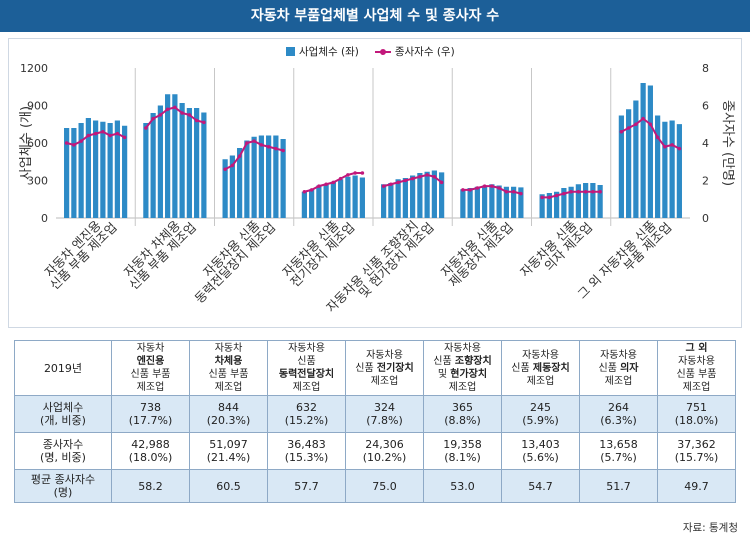  I want to click on cell-value: (8.8%), so click(462, 420).